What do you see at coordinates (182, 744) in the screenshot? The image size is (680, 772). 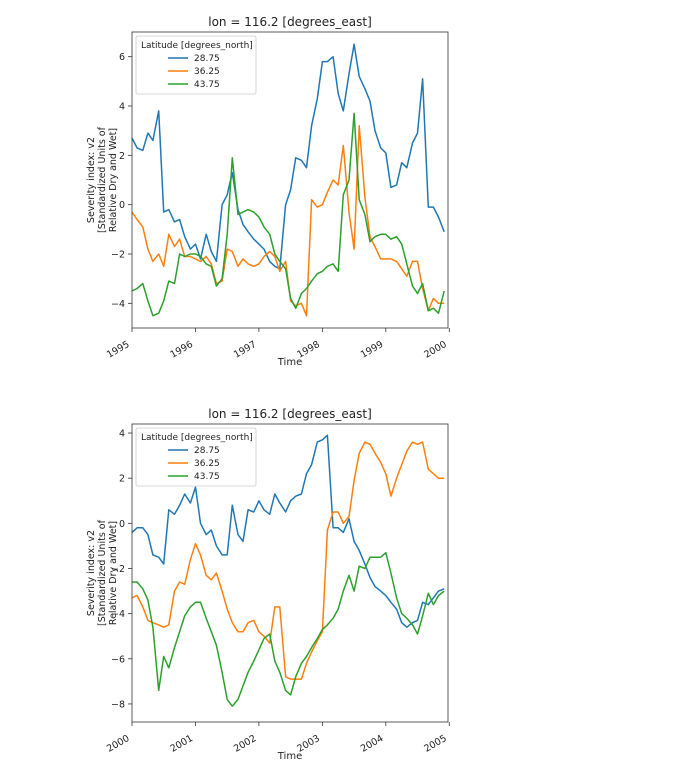 I see `x-tick-label: 2001` at bounding box center [182, 744].